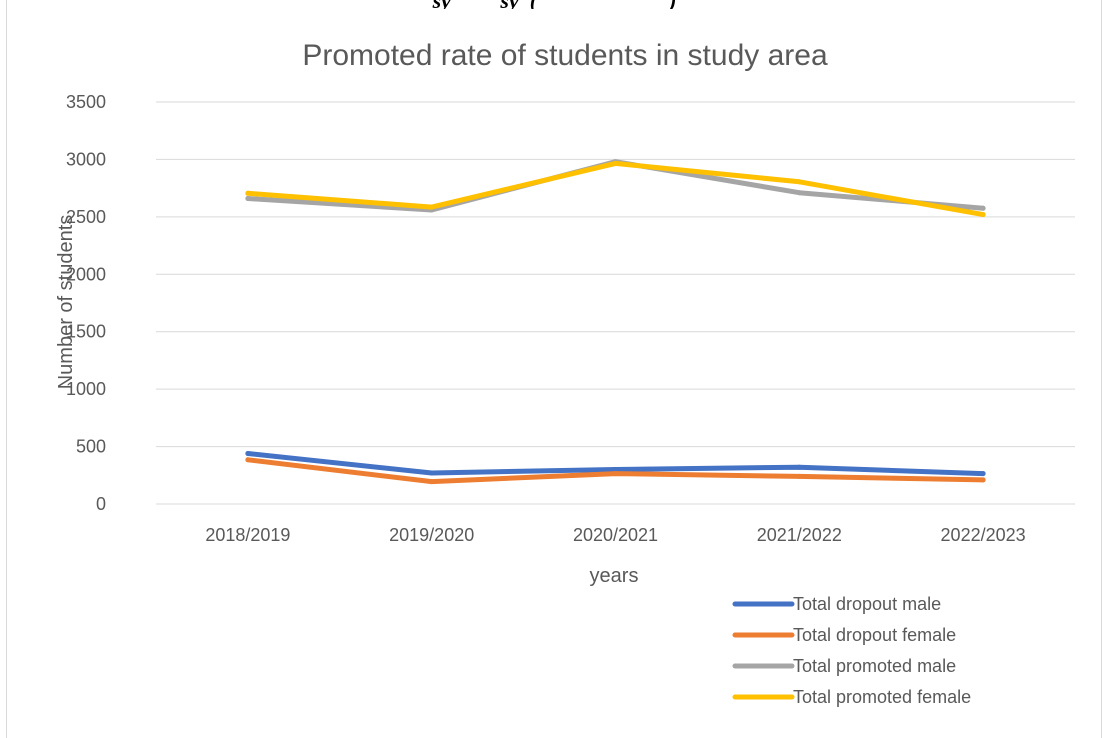  What do you see at coordinates (431, 535) in the screenshot?
I see `x-tick-label: 2019/2020` at bounding box center [431, 535].